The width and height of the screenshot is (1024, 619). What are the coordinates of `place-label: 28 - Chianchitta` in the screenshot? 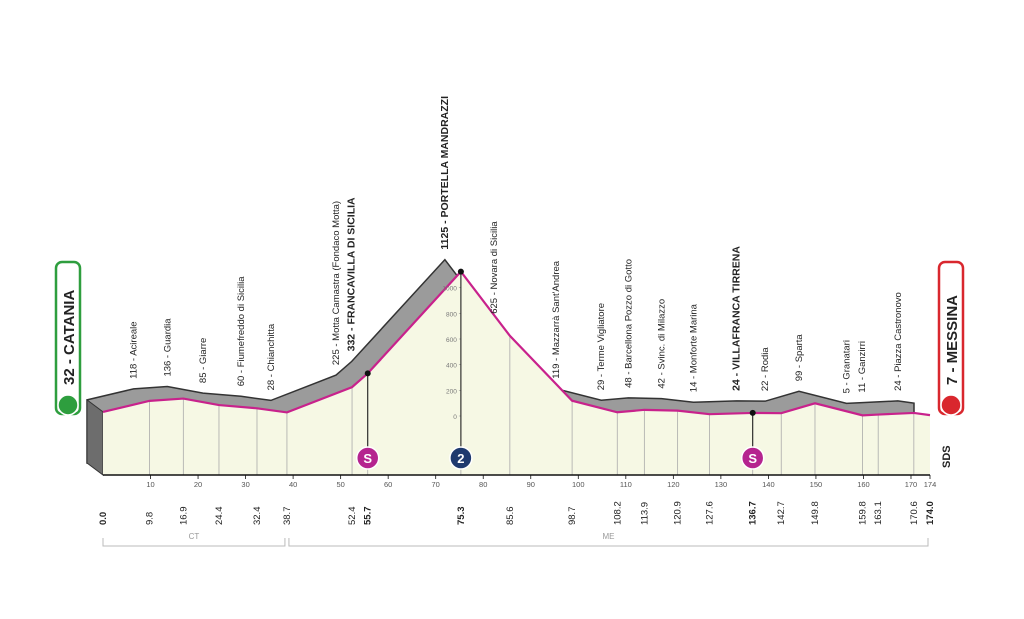 It's located at (271, 356).